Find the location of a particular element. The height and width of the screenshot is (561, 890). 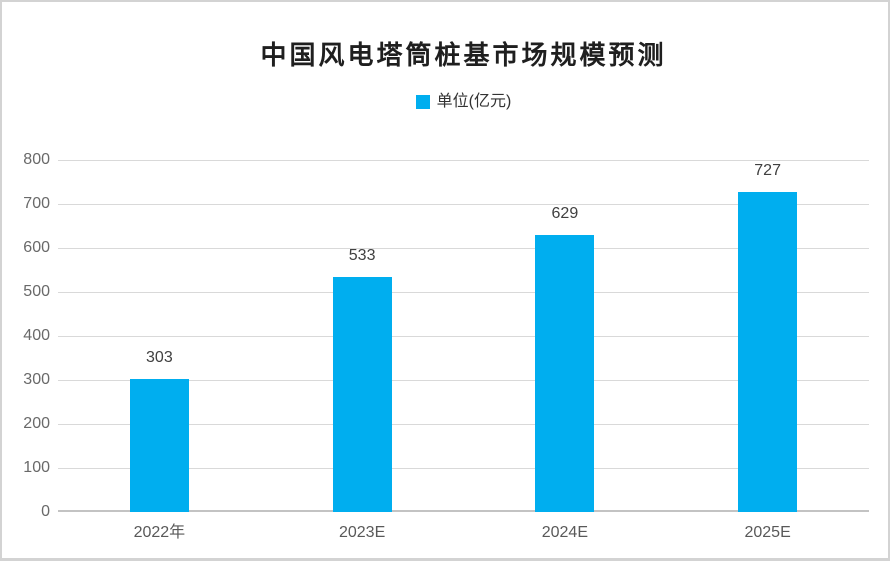

y-axis-tick-label: 400 is located at coordinates (36, 335).